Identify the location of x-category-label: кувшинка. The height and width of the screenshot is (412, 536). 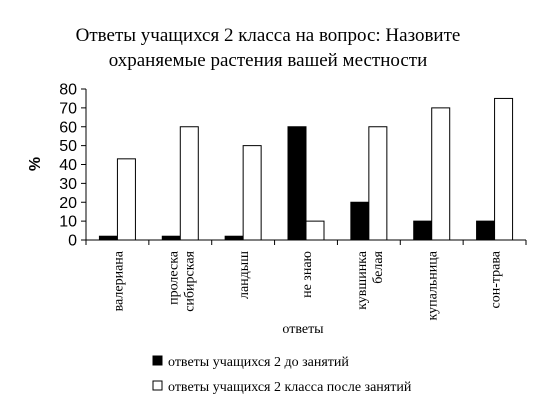
(362, 280).